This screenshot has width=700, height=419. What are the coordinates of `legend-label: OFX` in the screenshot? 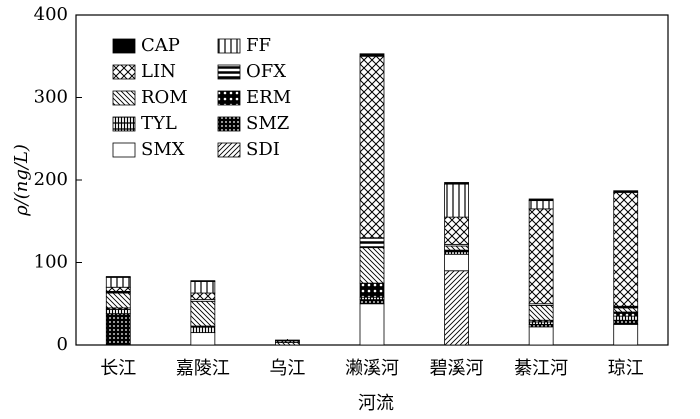 It's located at (266, 71).